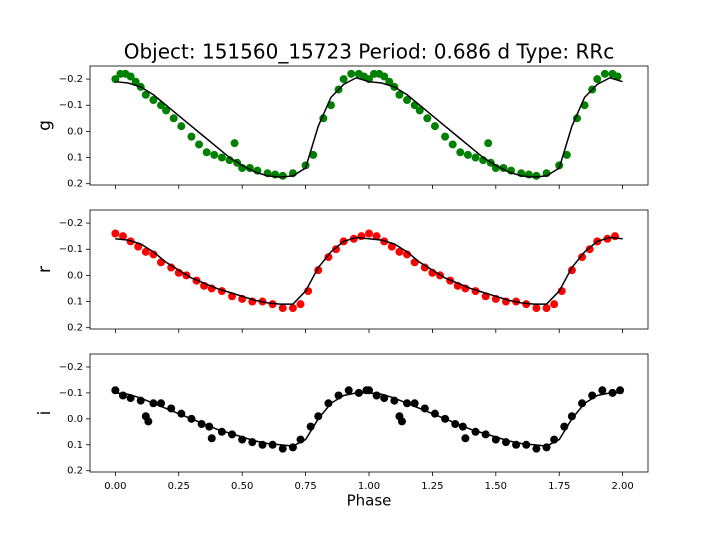 This screenshot has width=720, height=540. Describe the element at coordinates (242, 486) in the screenshot. I see `x-tick-label: 0.50` at that location.